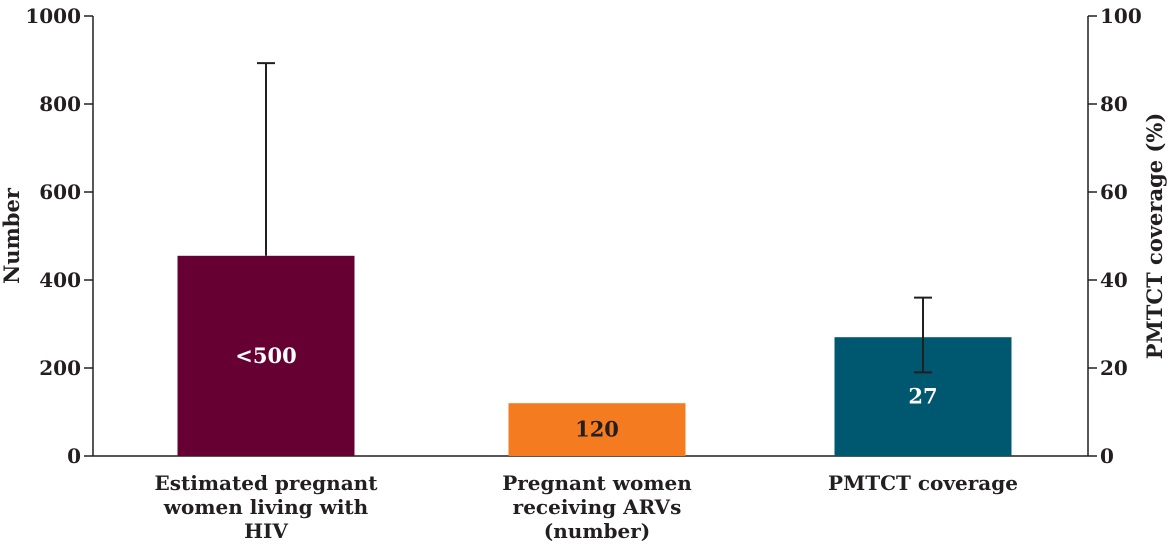 This screenshot has height=551, width=1176. Describe the element at coordinates (60, 192) in the screenshot. I see `left-tick-label: 600` at that location.